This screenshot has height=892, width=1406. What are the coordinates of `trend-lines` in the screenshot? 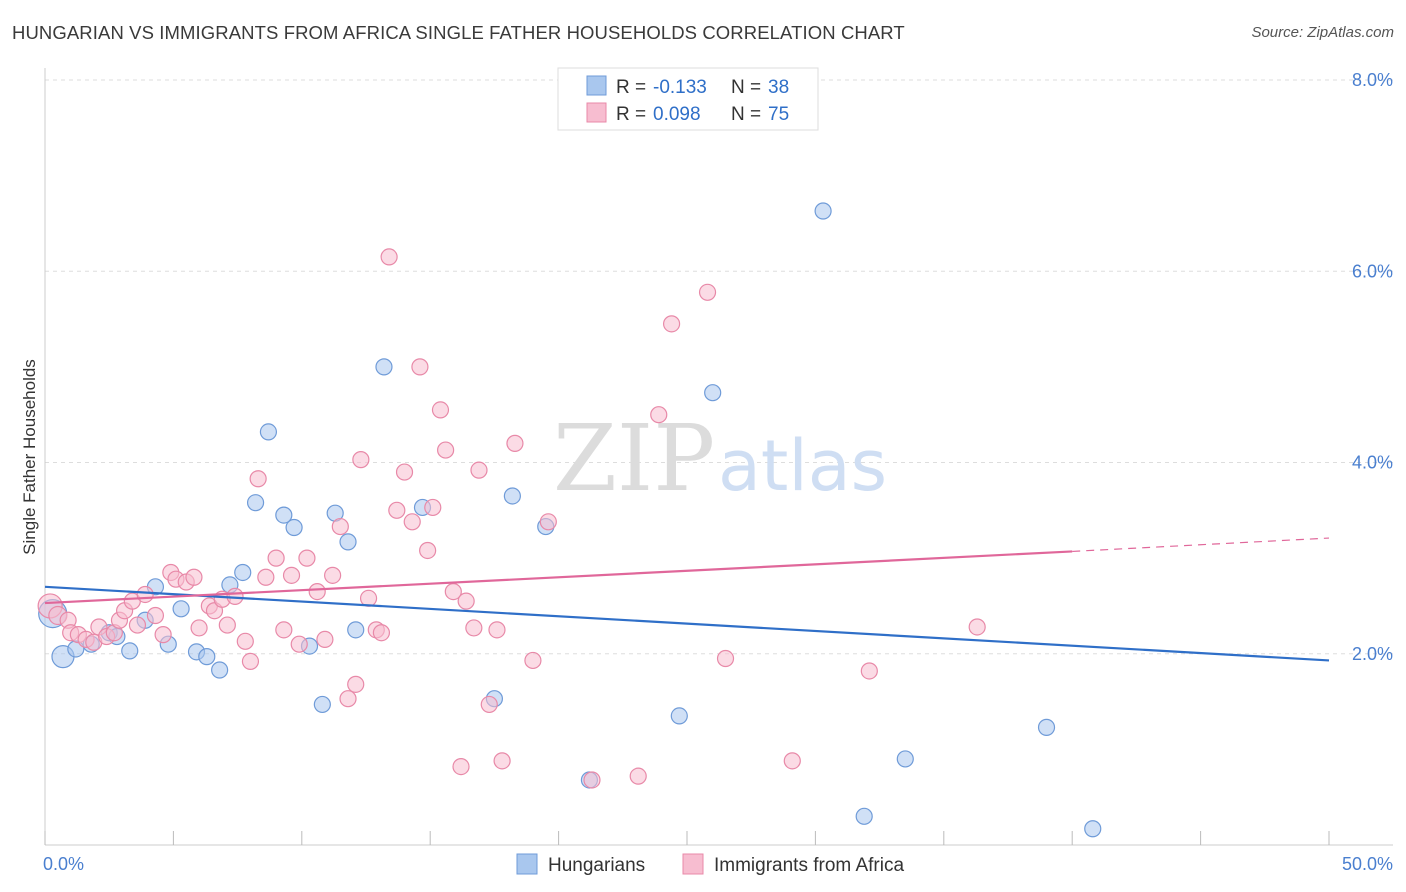 It's located at (687, 599).